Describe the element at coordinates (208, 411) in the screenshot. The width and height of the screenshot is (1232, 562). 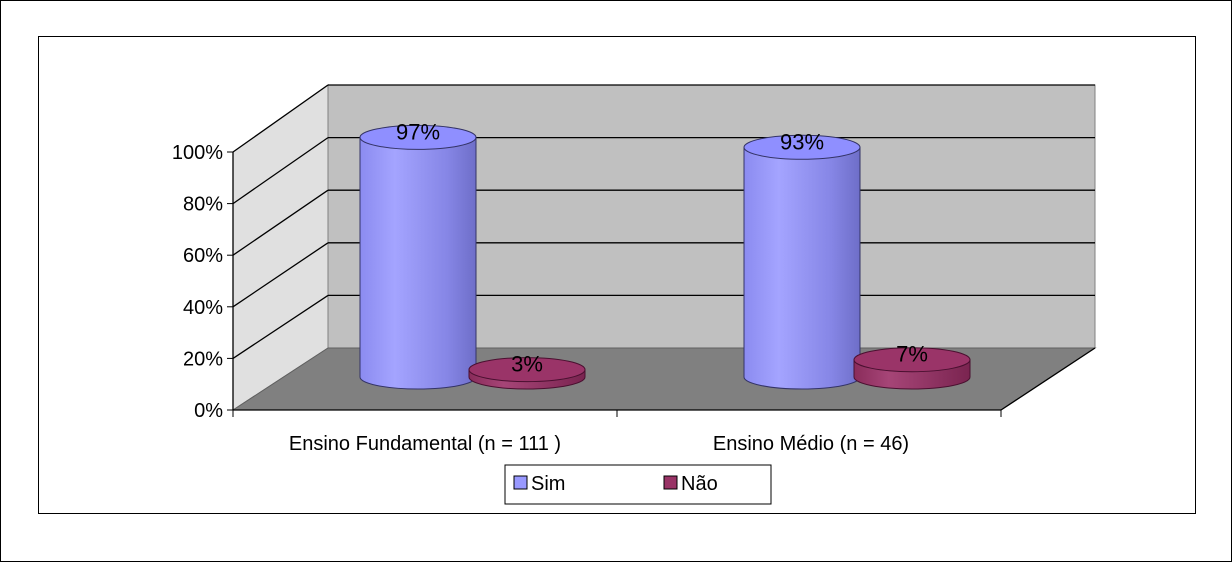
I see `y-tick-label: 0%` at that location.